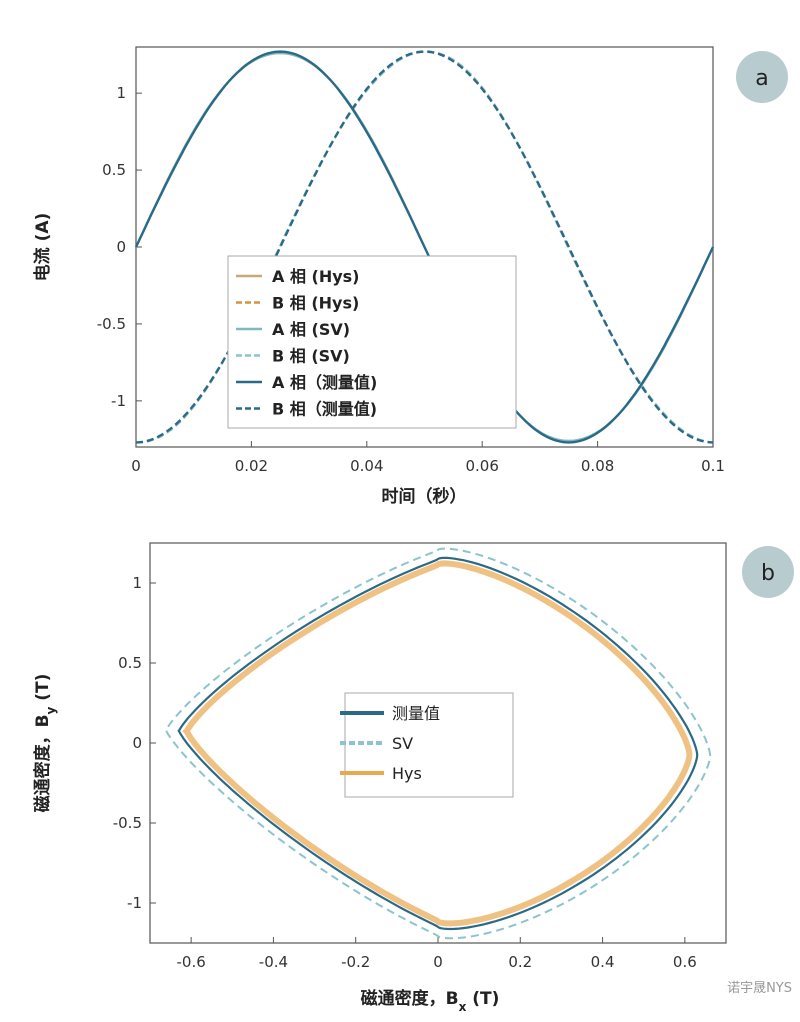  I want to click on panel-b-x-tick-label: 0.6, so click(685, 962).